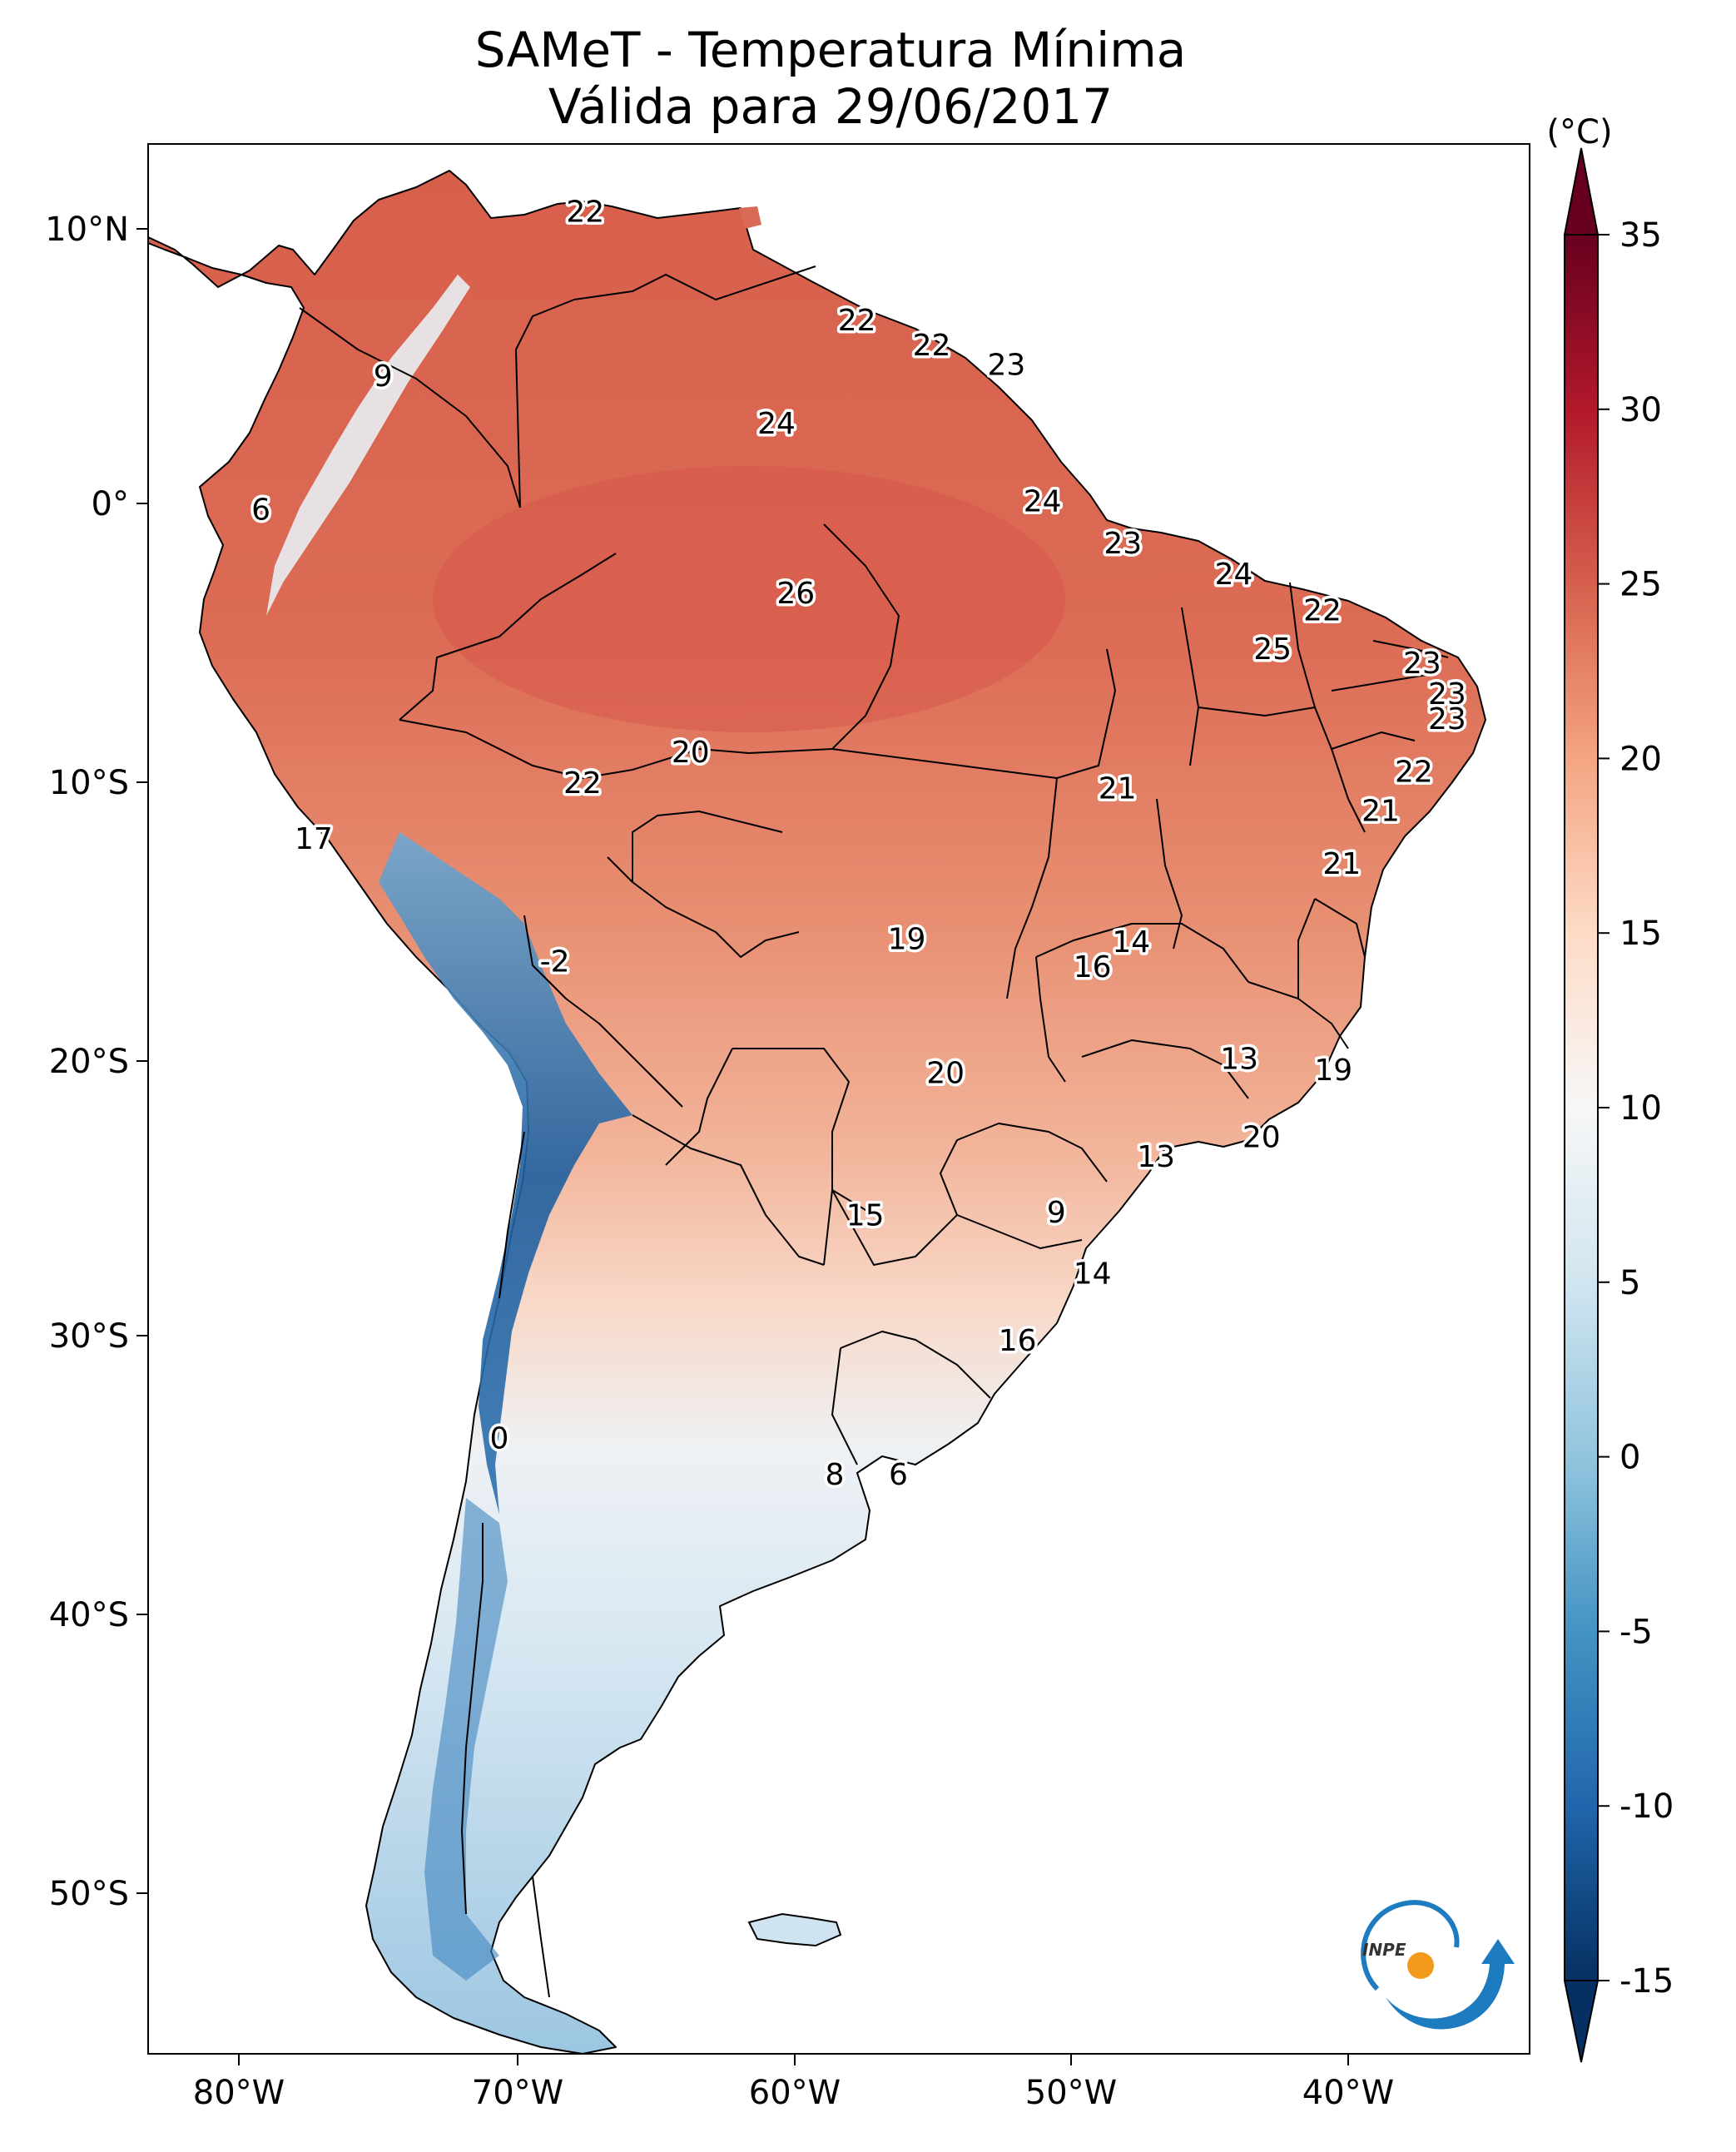 This screenshot has width=1736, height=2152. I want to click on andes-cold-band, so click(506, 1173).